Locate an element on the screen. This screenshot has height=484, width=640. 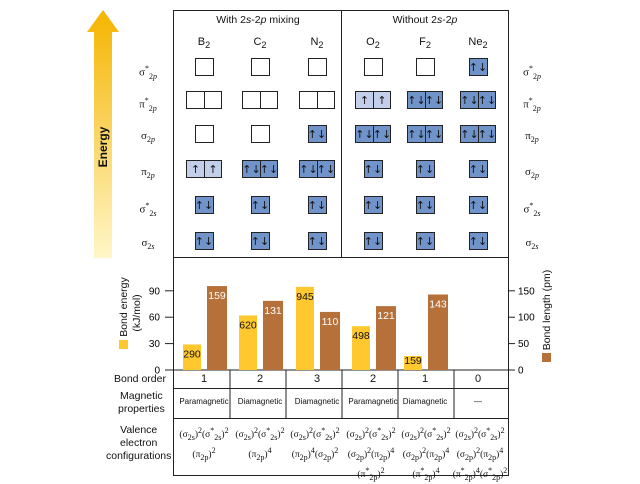
energy-arrow is located at coordinates (103, 134).